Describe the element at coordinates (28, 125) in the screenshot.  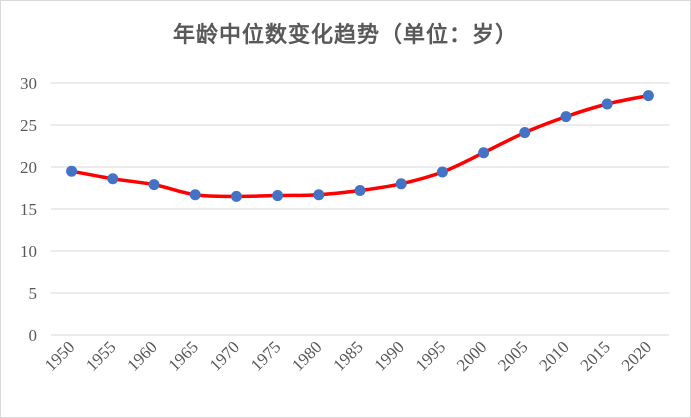
I see `y-tick-label: 25` at that location.